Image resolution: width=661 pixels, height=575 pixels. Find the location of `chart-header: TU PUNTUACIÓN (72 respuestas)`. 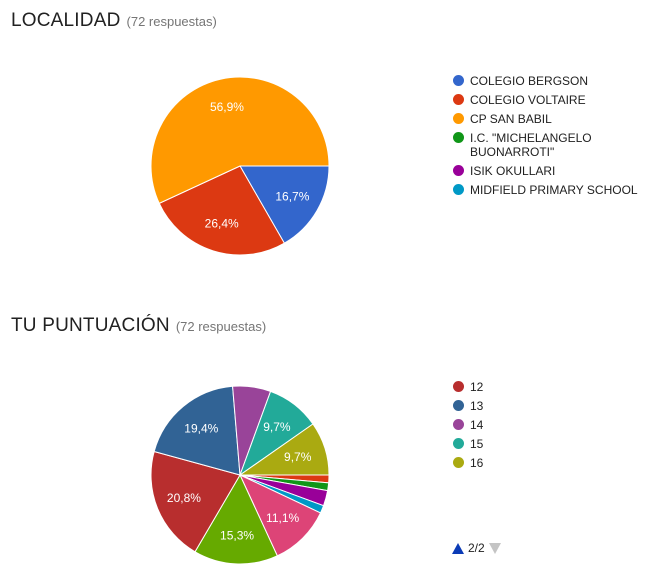

chart-header: TU PUNTUACIÓN (72 respuestas) is located at coordinates (138, 326).